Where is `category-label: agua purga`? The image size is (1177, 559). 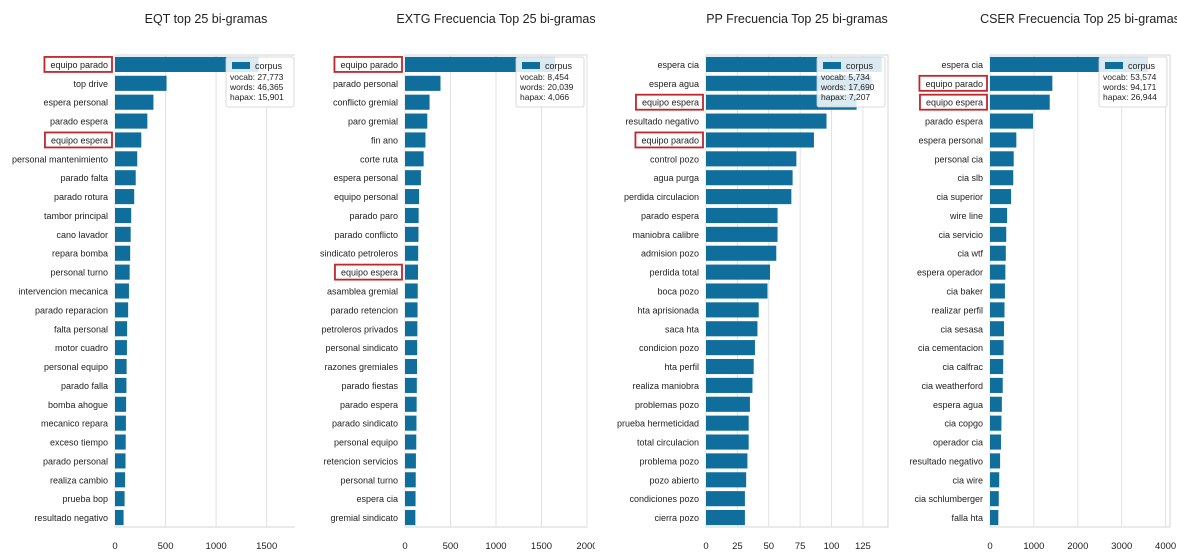
category-label: agua purga is located at coordinates (676, 178).